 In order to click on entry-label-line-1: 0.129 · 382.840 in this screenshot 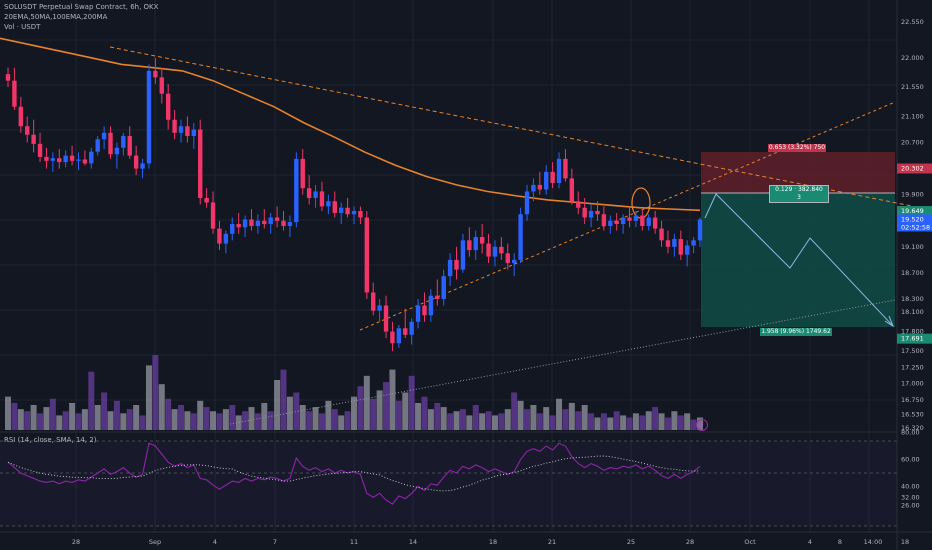, I will do `click(799, 189)`.